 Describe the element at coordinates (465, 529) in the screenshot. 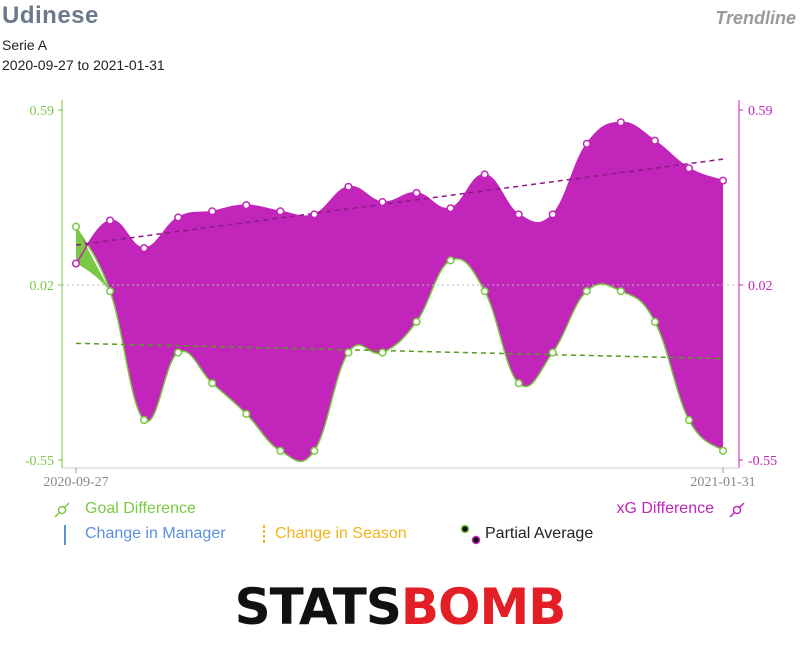

I see `partial-average-goal-dot` at that location.